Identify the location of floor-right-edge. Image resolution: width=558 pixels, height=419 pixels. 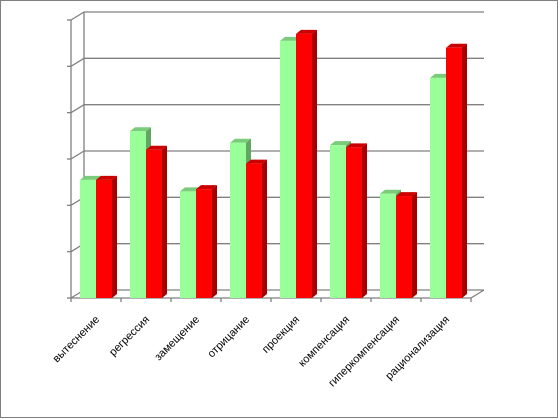
(477, 294).